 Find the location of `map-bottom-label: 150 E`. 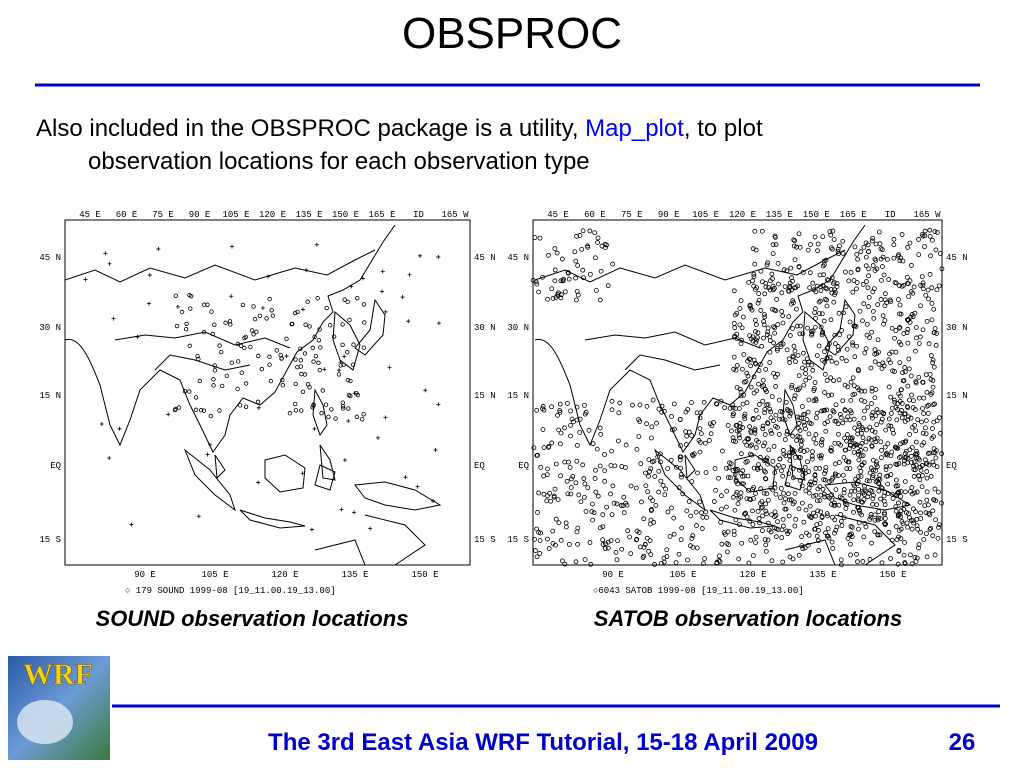

map-bottom-label: 150 E is located at coordinates (892, 575).